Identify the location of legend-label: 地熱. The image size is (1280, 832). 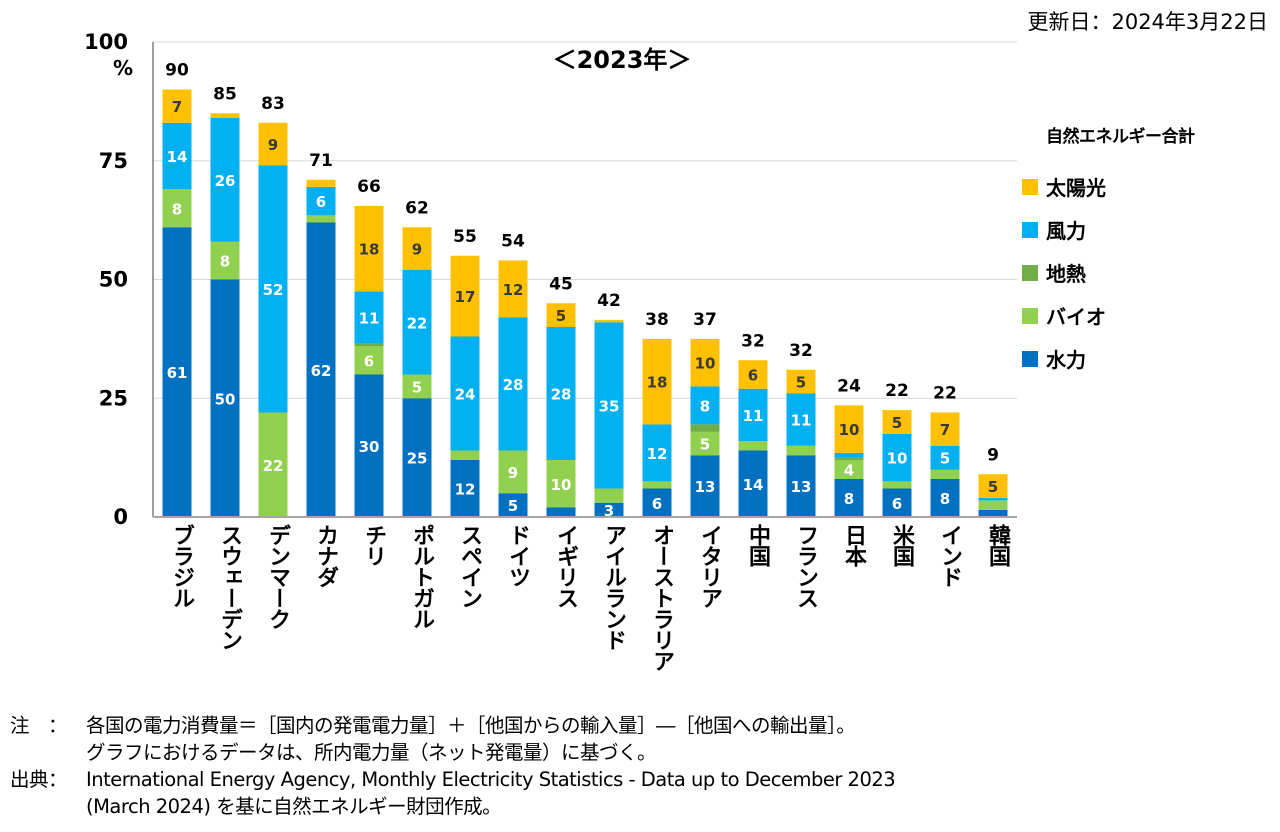
(1066, 274).